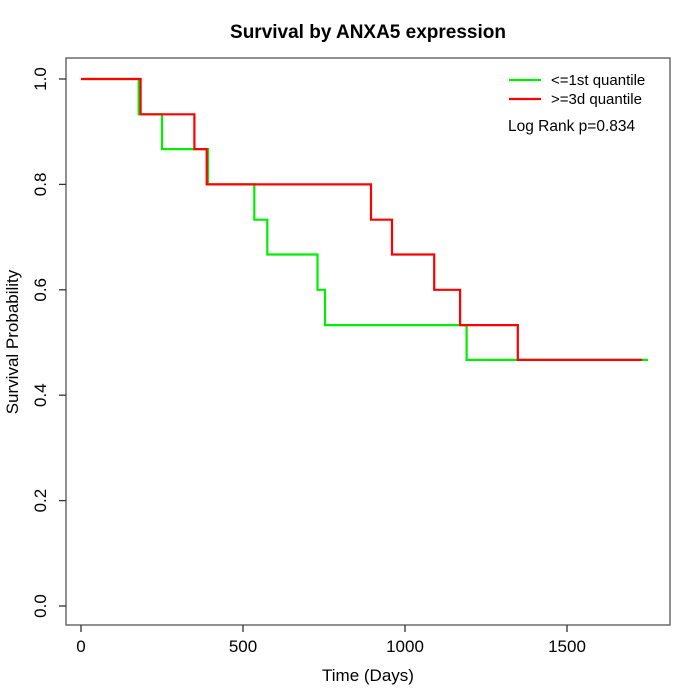 The image size is (700, 700). I want to click on y-axis-ticks: 0.0 0.2 0.4 0.6 0.8 1.0, so click(48, 342).